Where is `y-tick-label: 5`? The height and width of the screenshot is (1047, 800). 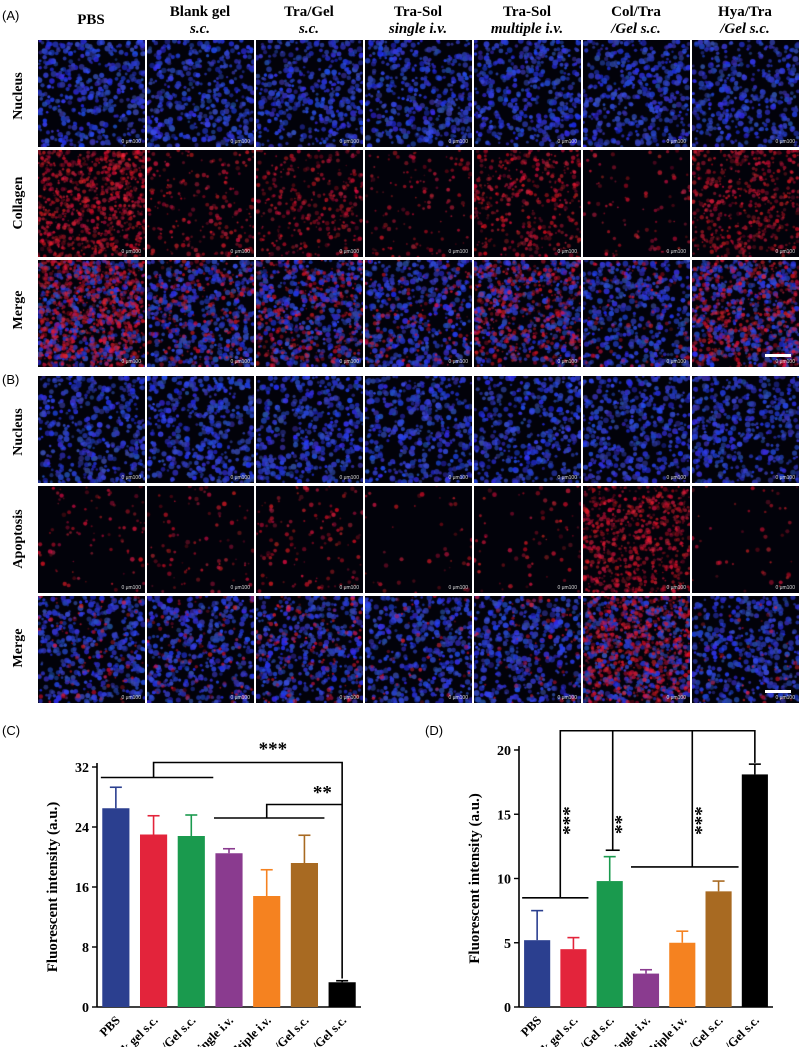 y-tick-label: 5 is located at coordinates (507, 944).